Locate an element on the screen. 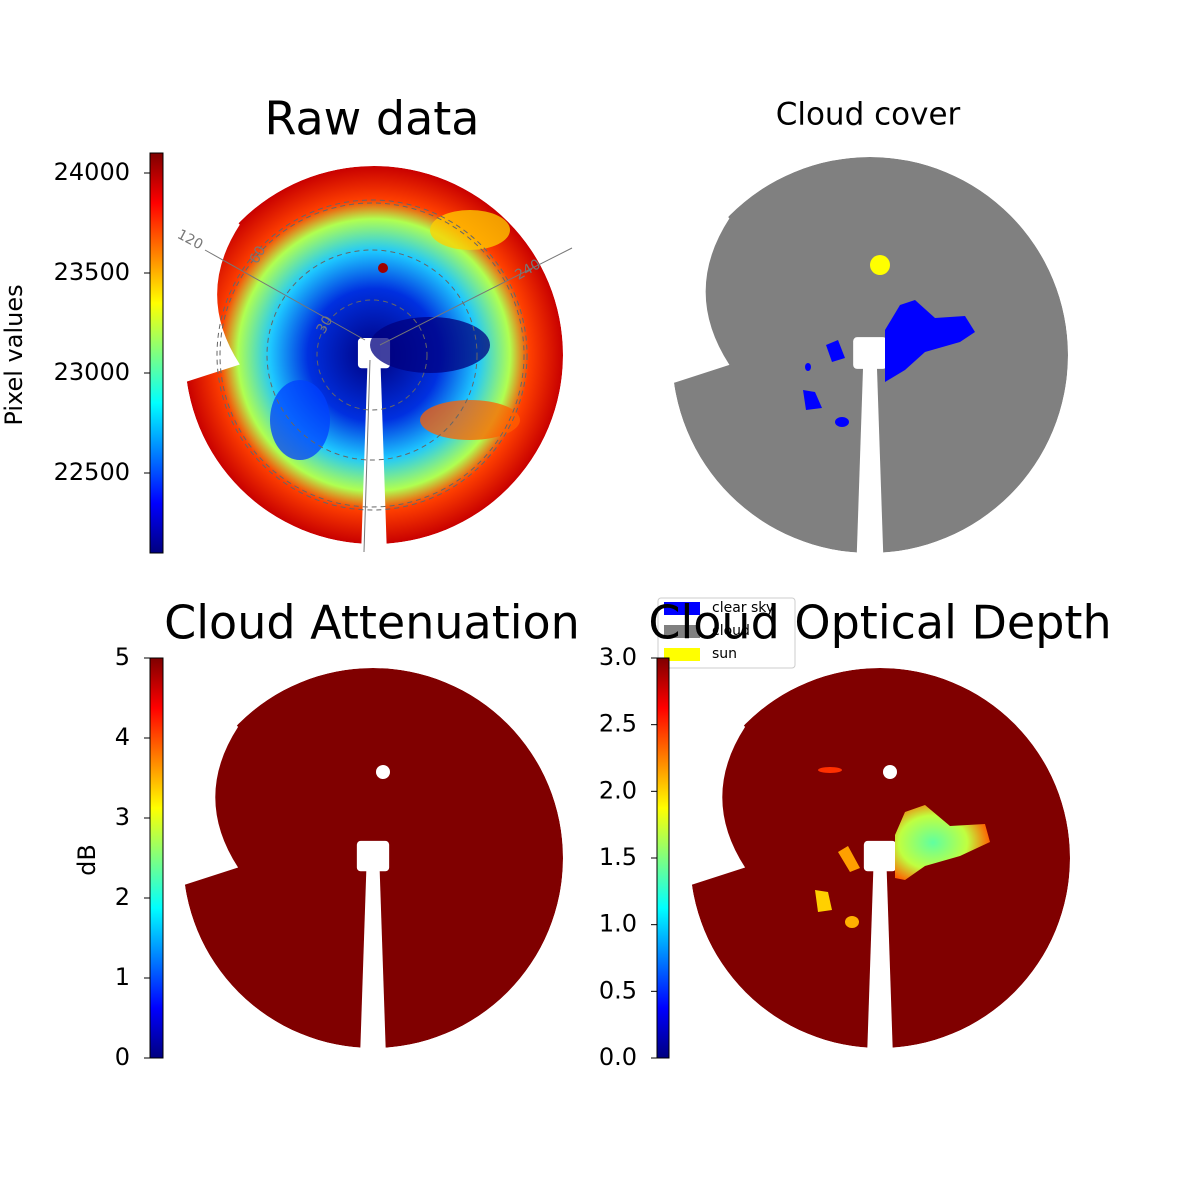  polar-grid is located at coordinates (372, 355).